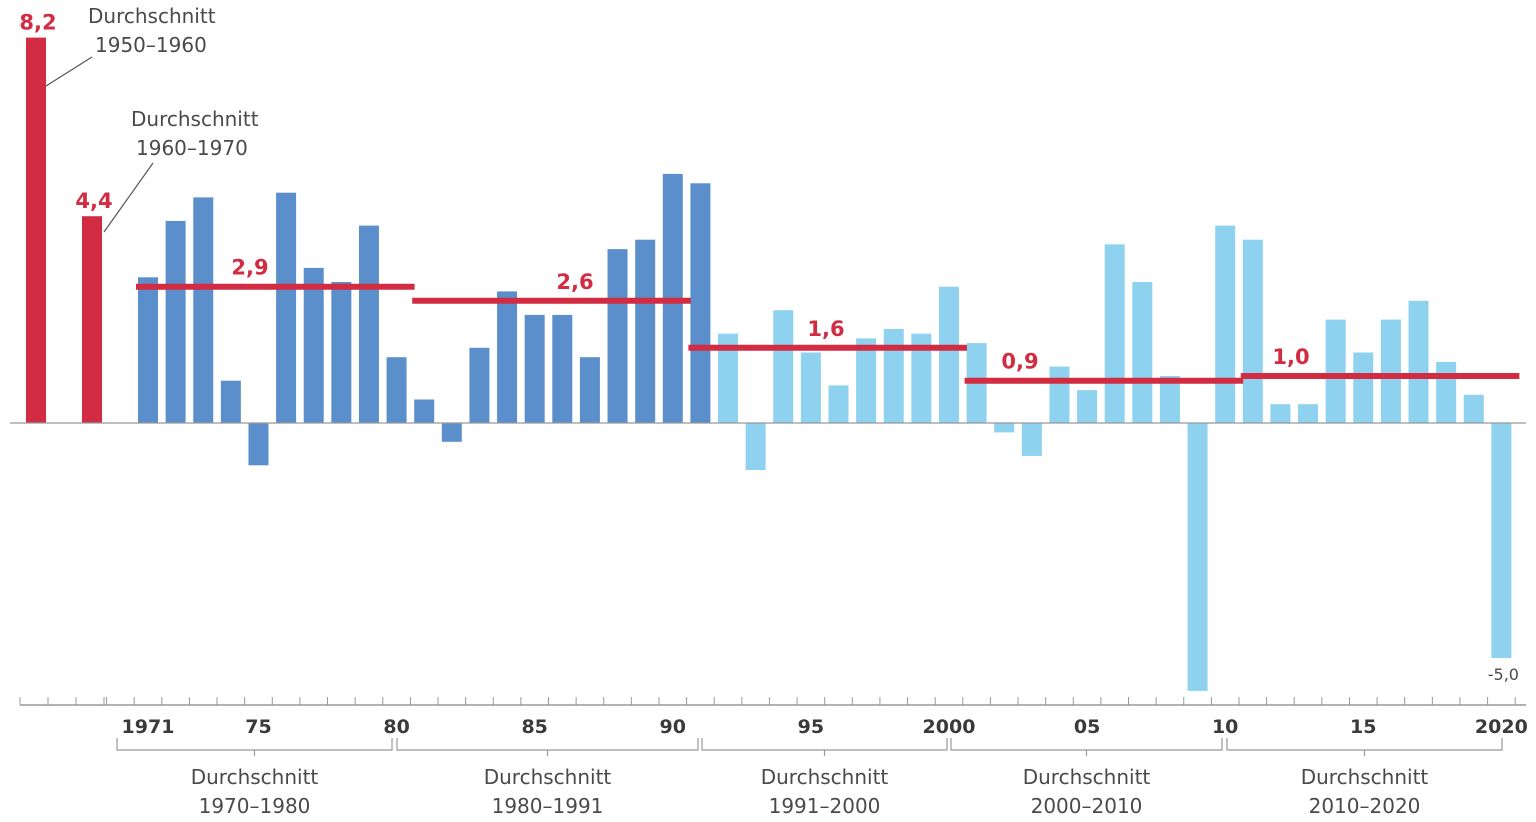 This screenshot has width=1536, height=822. I want to click on bar-2004, so click(1059, 394).